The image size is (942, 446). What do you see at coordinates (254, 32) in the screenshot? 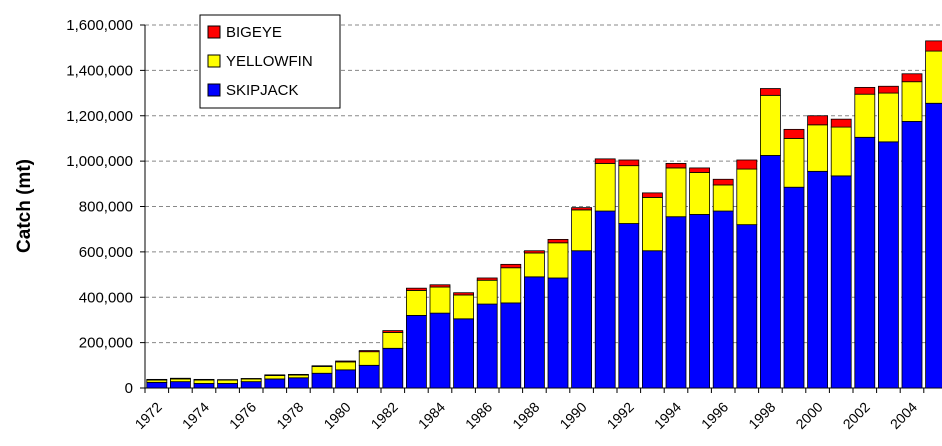
I see `legend-label: BIGEYE` at bounding box center [254, 32].